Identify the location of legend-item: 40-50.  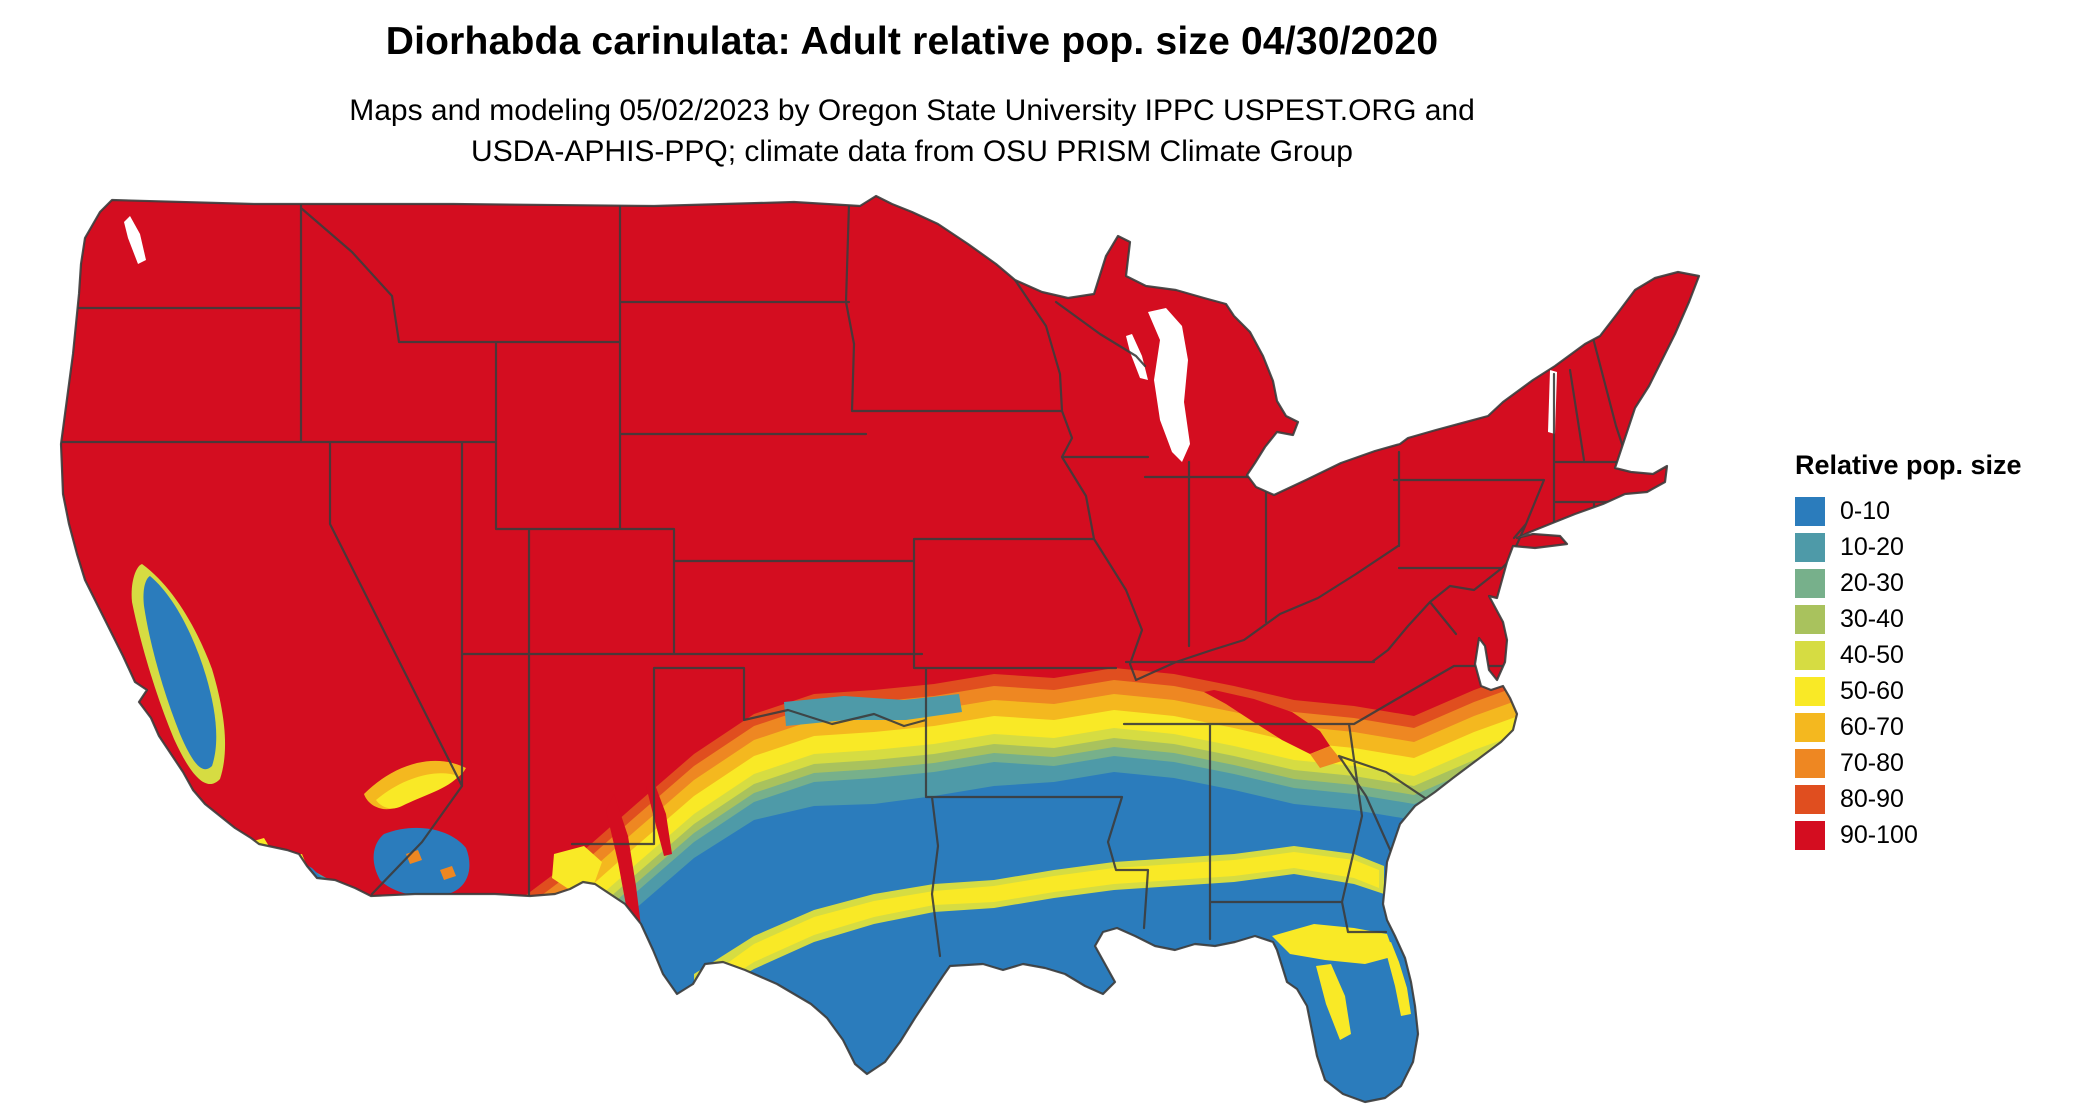
(1908, 655).